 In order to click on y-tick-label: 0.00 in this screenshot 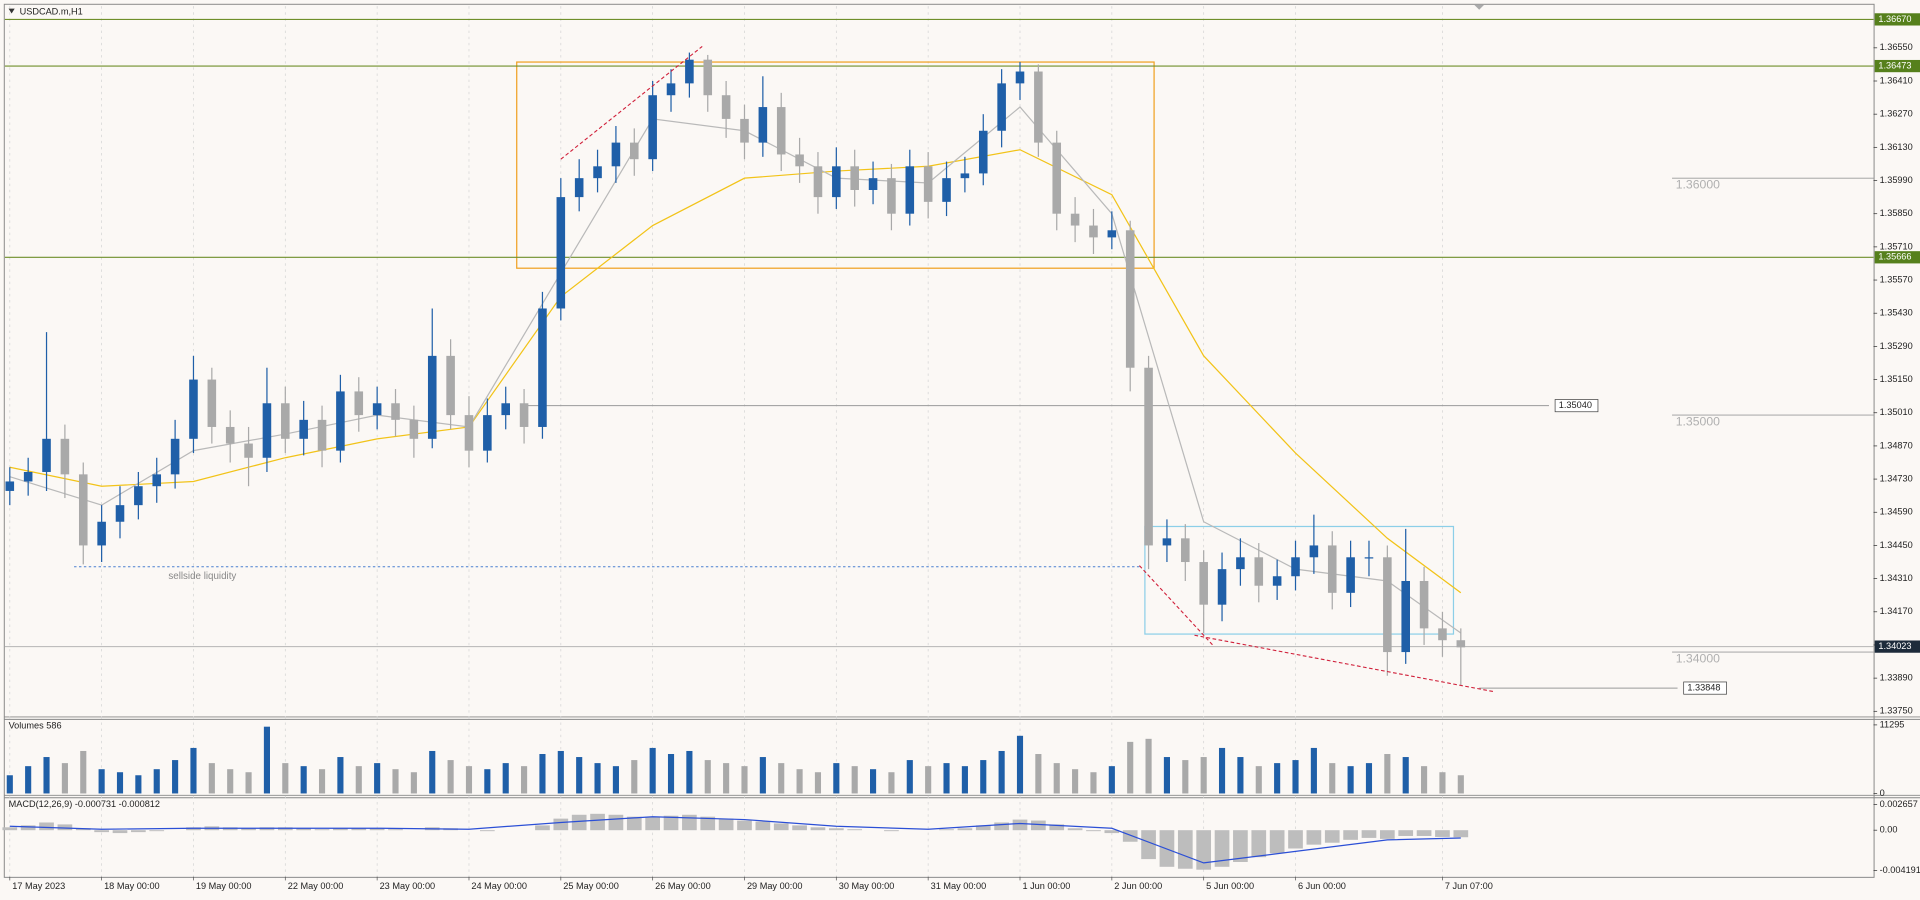, I will do `click(1889, 830)`.